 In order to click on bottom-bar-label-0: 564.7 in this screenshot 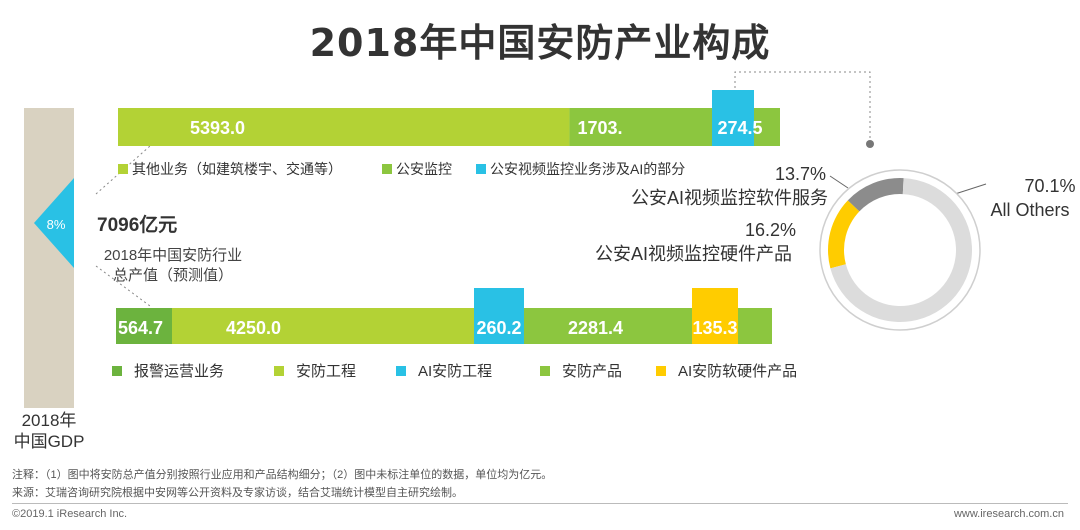, I will do `click(140, 328)`.